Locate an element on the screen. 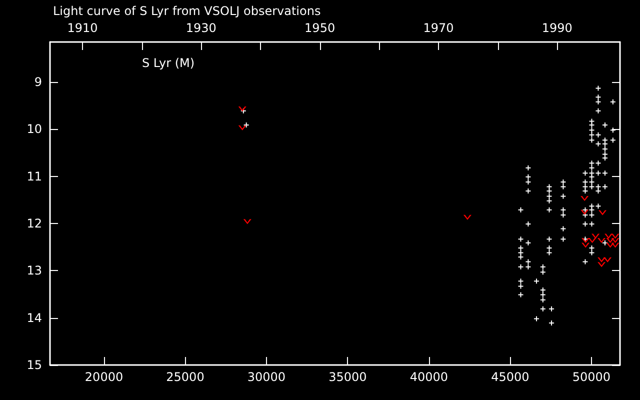 The image size is (640, 400). x-tick-label: 50000 is located at coordinates (591, 377).